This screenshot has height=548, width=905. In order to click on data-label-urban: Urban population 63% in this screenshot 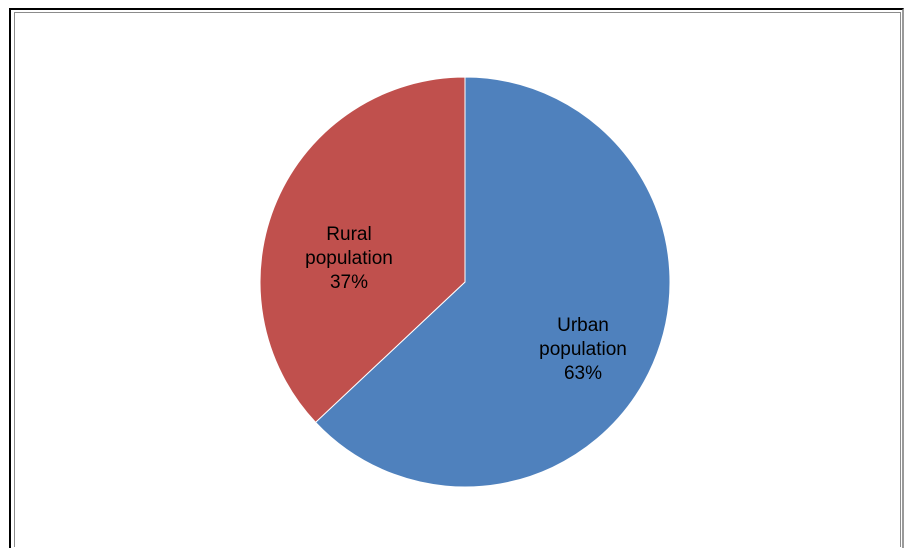, I will do `click(583, 349)`.